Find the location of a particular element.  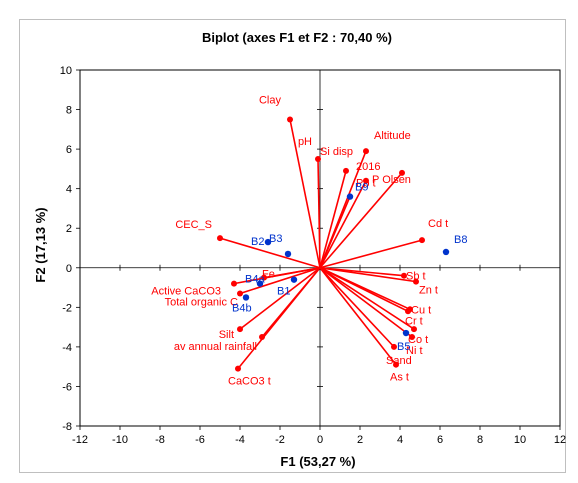

observation-label: B5 is located at coordinates (403, 347).